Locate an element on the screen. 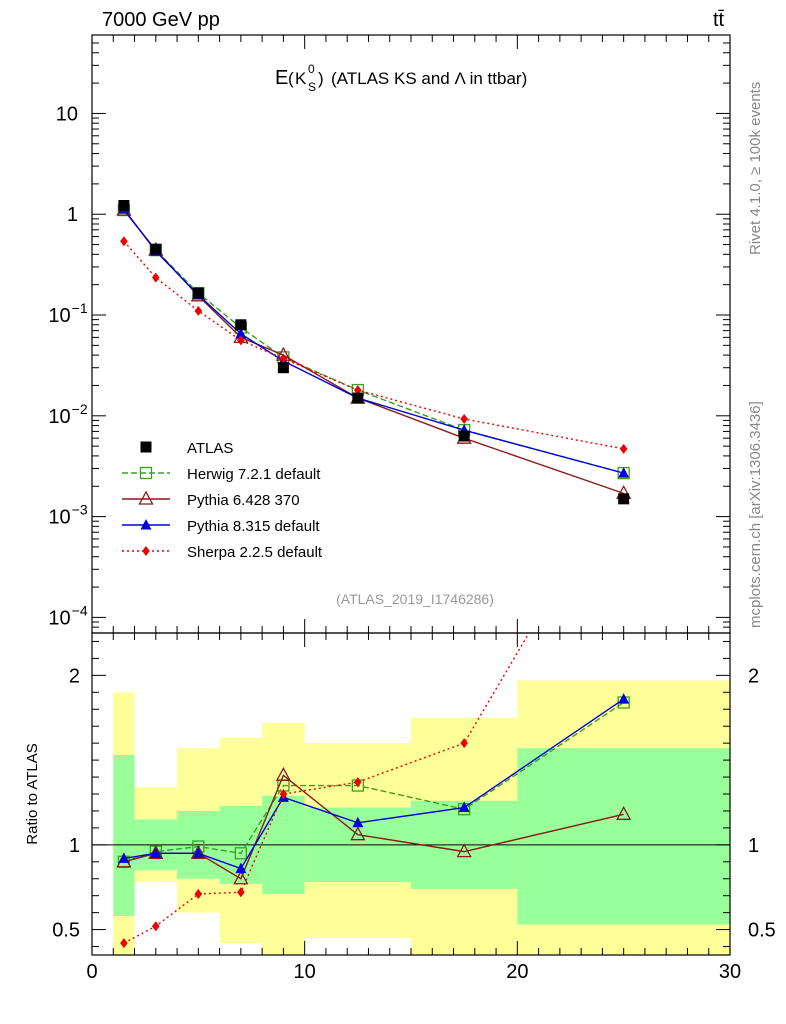  ratio-y-tick-label-right: 2 is located at coordinates (753, 676).